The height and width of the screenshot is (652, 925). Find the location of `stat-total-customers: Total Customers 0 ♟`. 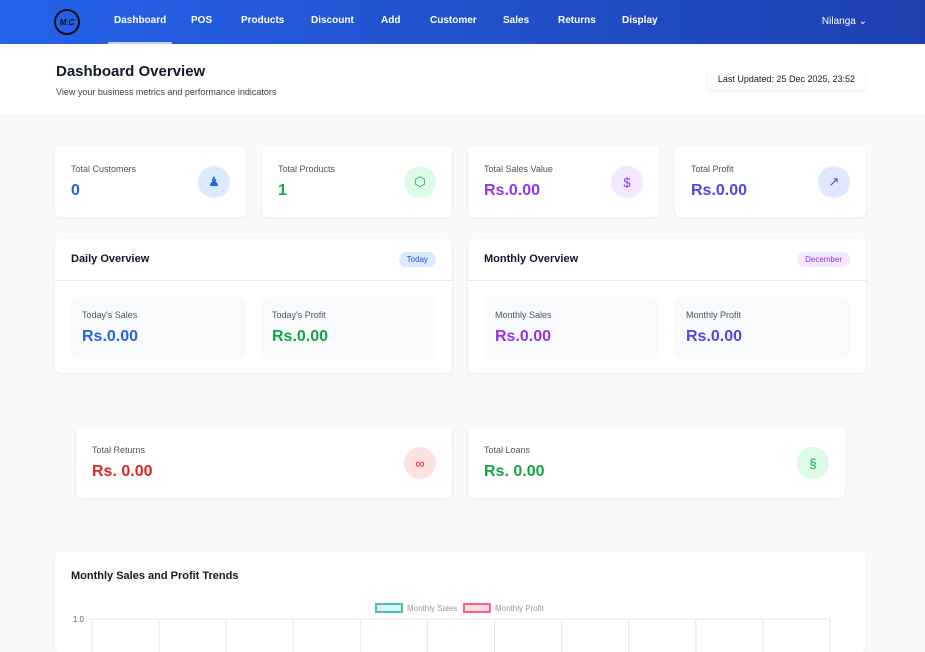

stat-total-customers: Total Customers 0 ♟ is located at coordinates (150, 181).